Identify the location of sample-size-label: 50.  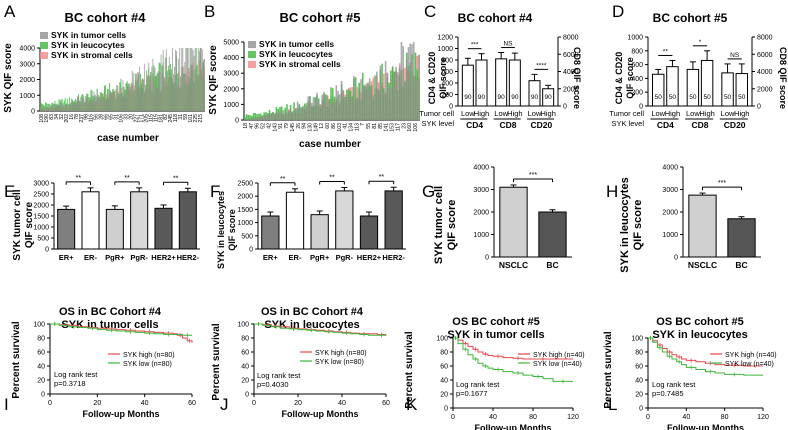
(659, 97).